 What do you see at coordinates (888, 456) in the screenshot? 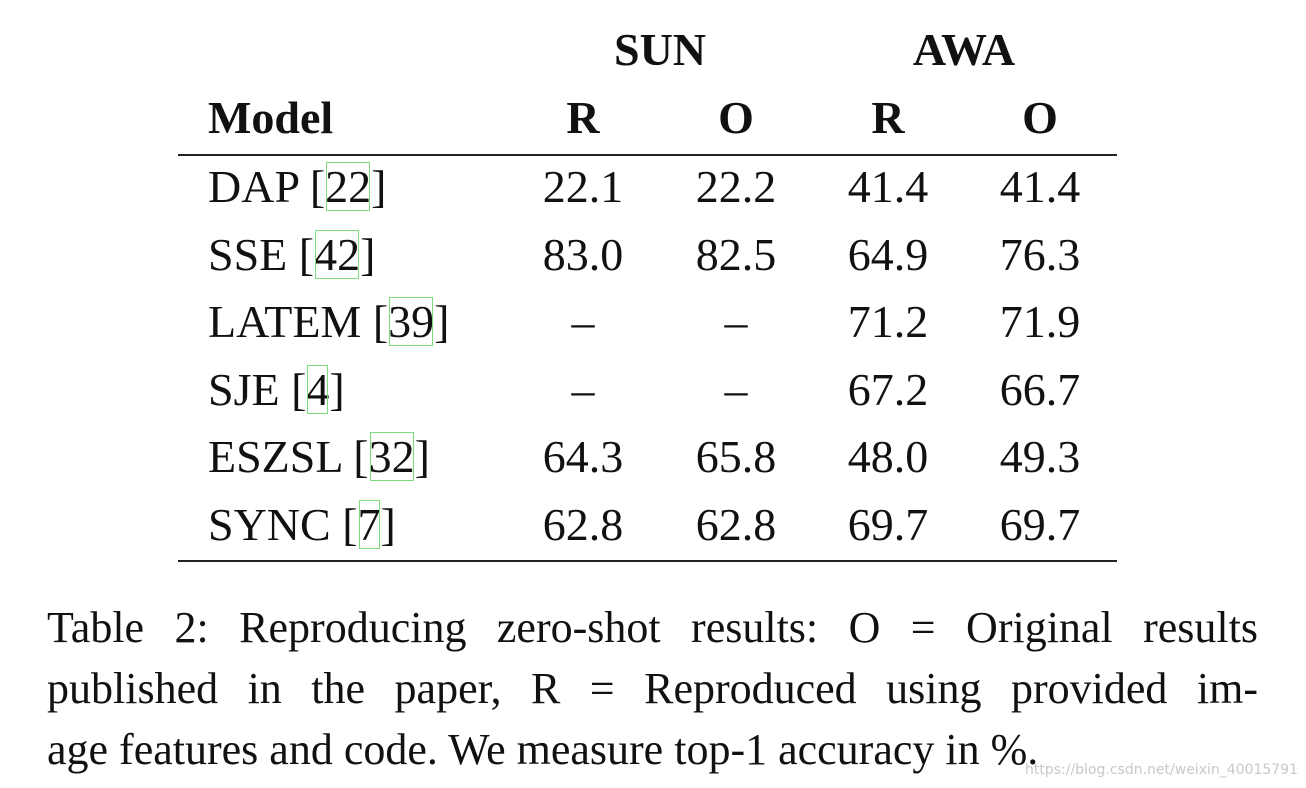
I see `value-cell: 48.0` at bounding box center [888, 456].